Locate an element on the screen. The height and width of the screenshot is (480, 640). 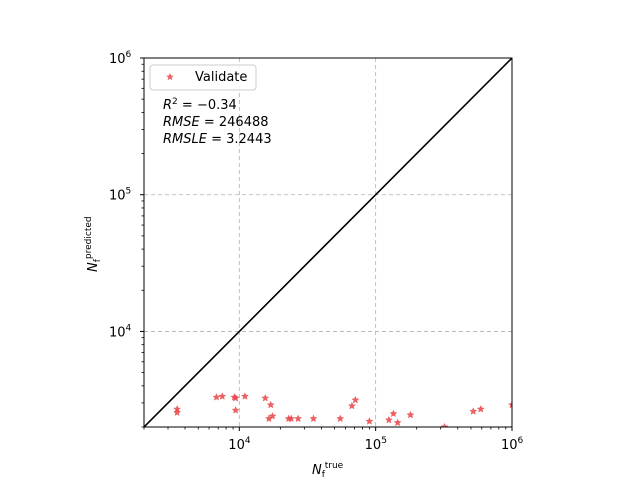
stats-annotation: R2 = −0.34 RMSE = 246488 RMSLE = 3.2443 is located at coordinates (217, 122).